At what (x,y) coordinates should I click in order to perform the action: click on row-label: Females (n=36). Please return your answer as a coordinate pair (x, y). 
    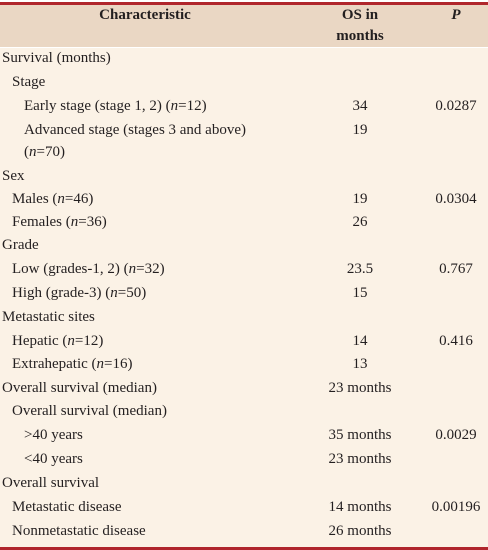
    Looking at the image, I should click on (59, 222).